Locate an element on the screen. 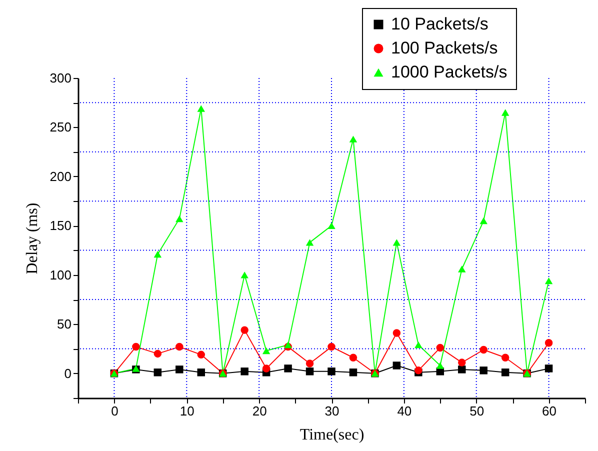 This screenshot has width=598, height=451. x-tick-label: 0 is located at coordinates (114, 411).